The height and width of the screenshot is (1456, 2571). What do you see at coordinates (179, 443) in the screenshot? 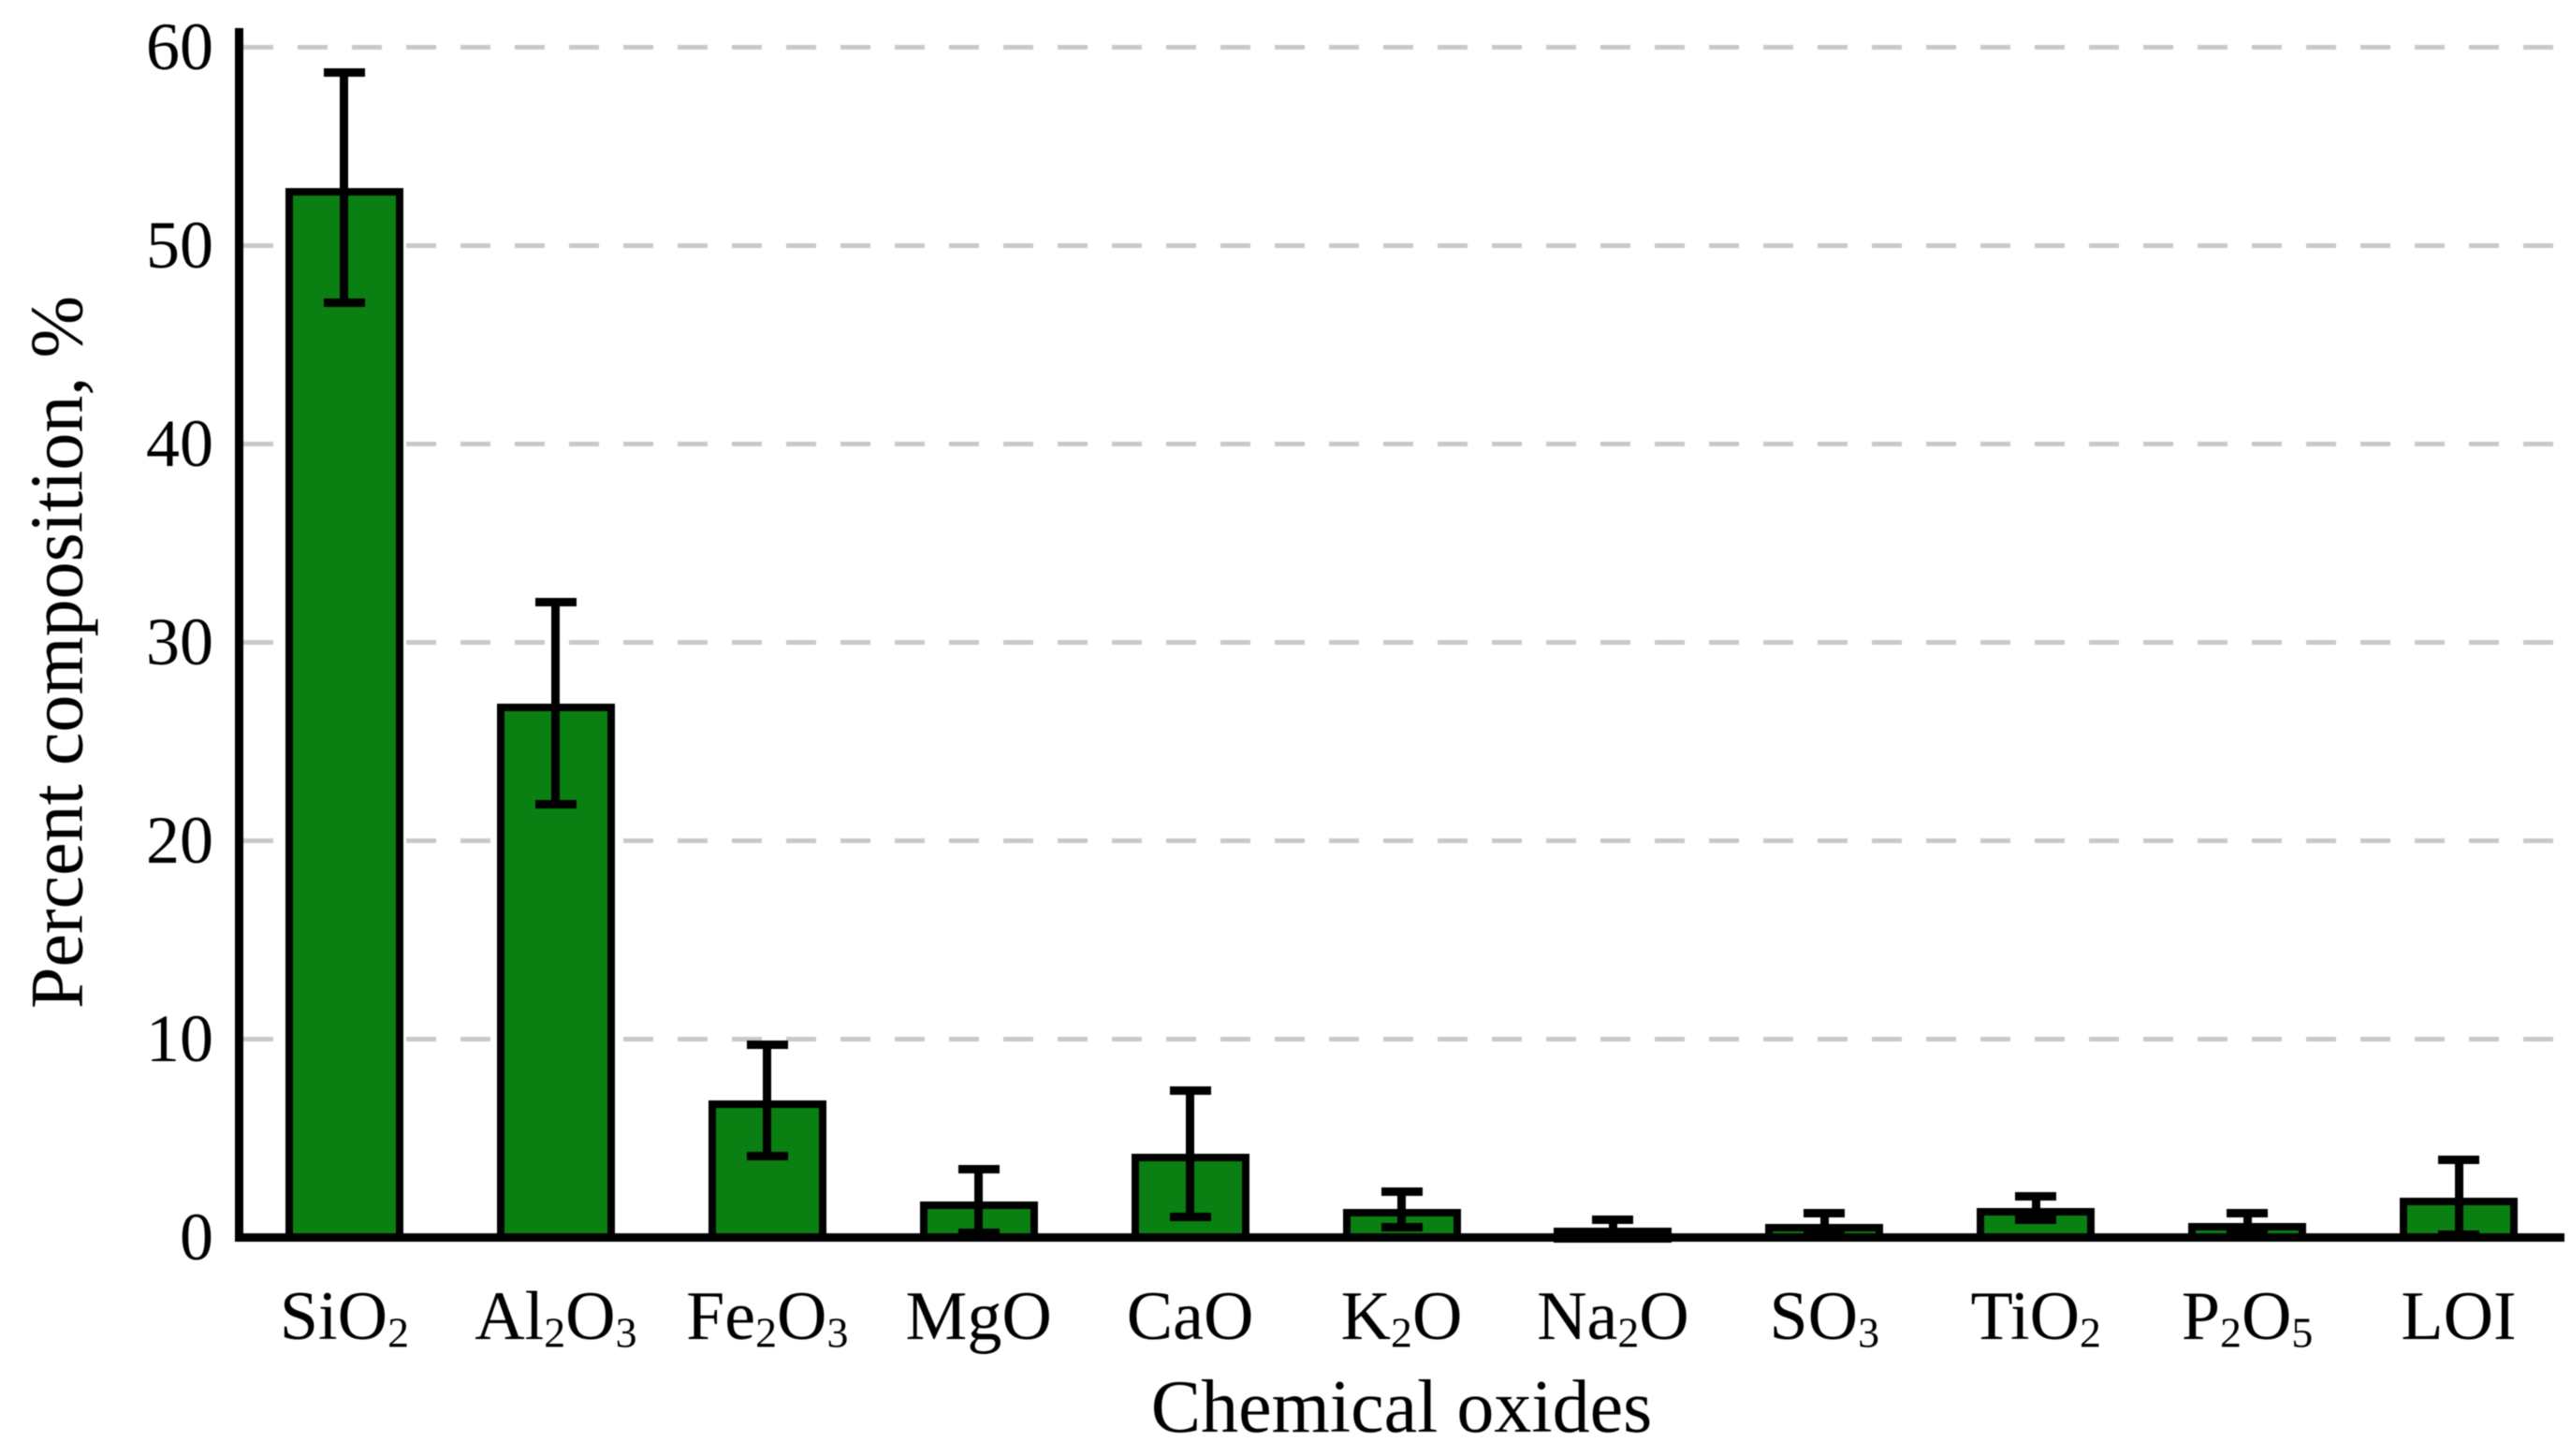
I see `y-tick-label-40: 40` at bounding box center [179, 443].